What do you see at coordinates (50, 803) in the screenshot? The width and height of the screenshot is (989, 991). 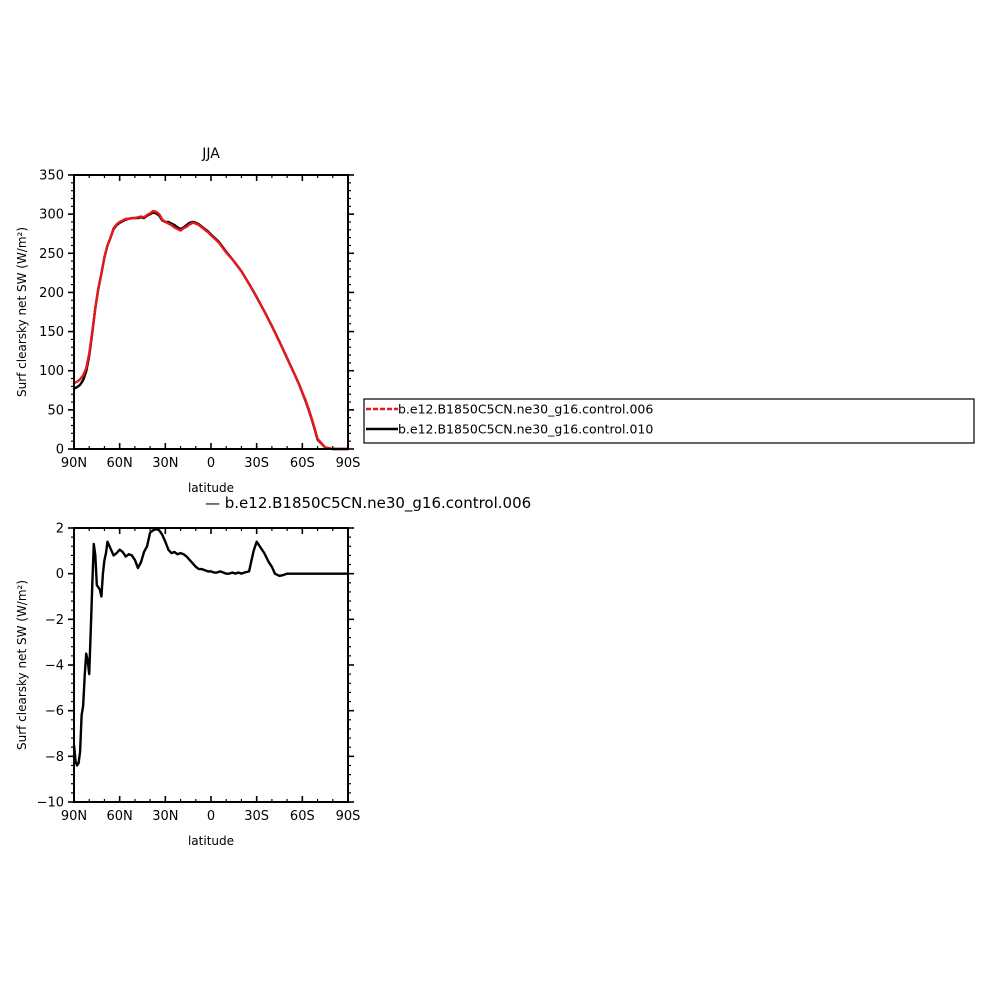 I see `bottom-y-tick-label: −10` at bounding box center [50, 803].